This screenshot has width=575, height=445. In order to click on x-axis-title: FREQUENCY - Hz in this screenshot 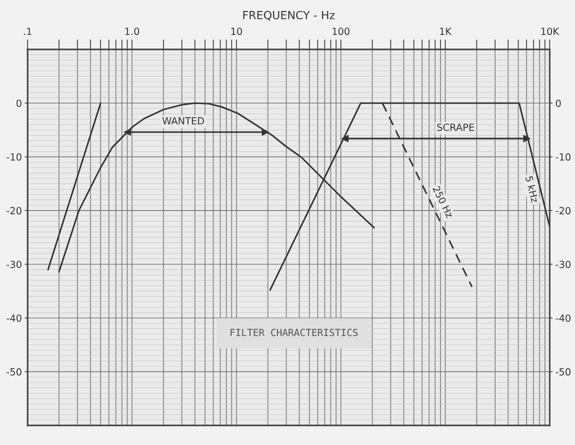, I will do `click(289, 15)`.